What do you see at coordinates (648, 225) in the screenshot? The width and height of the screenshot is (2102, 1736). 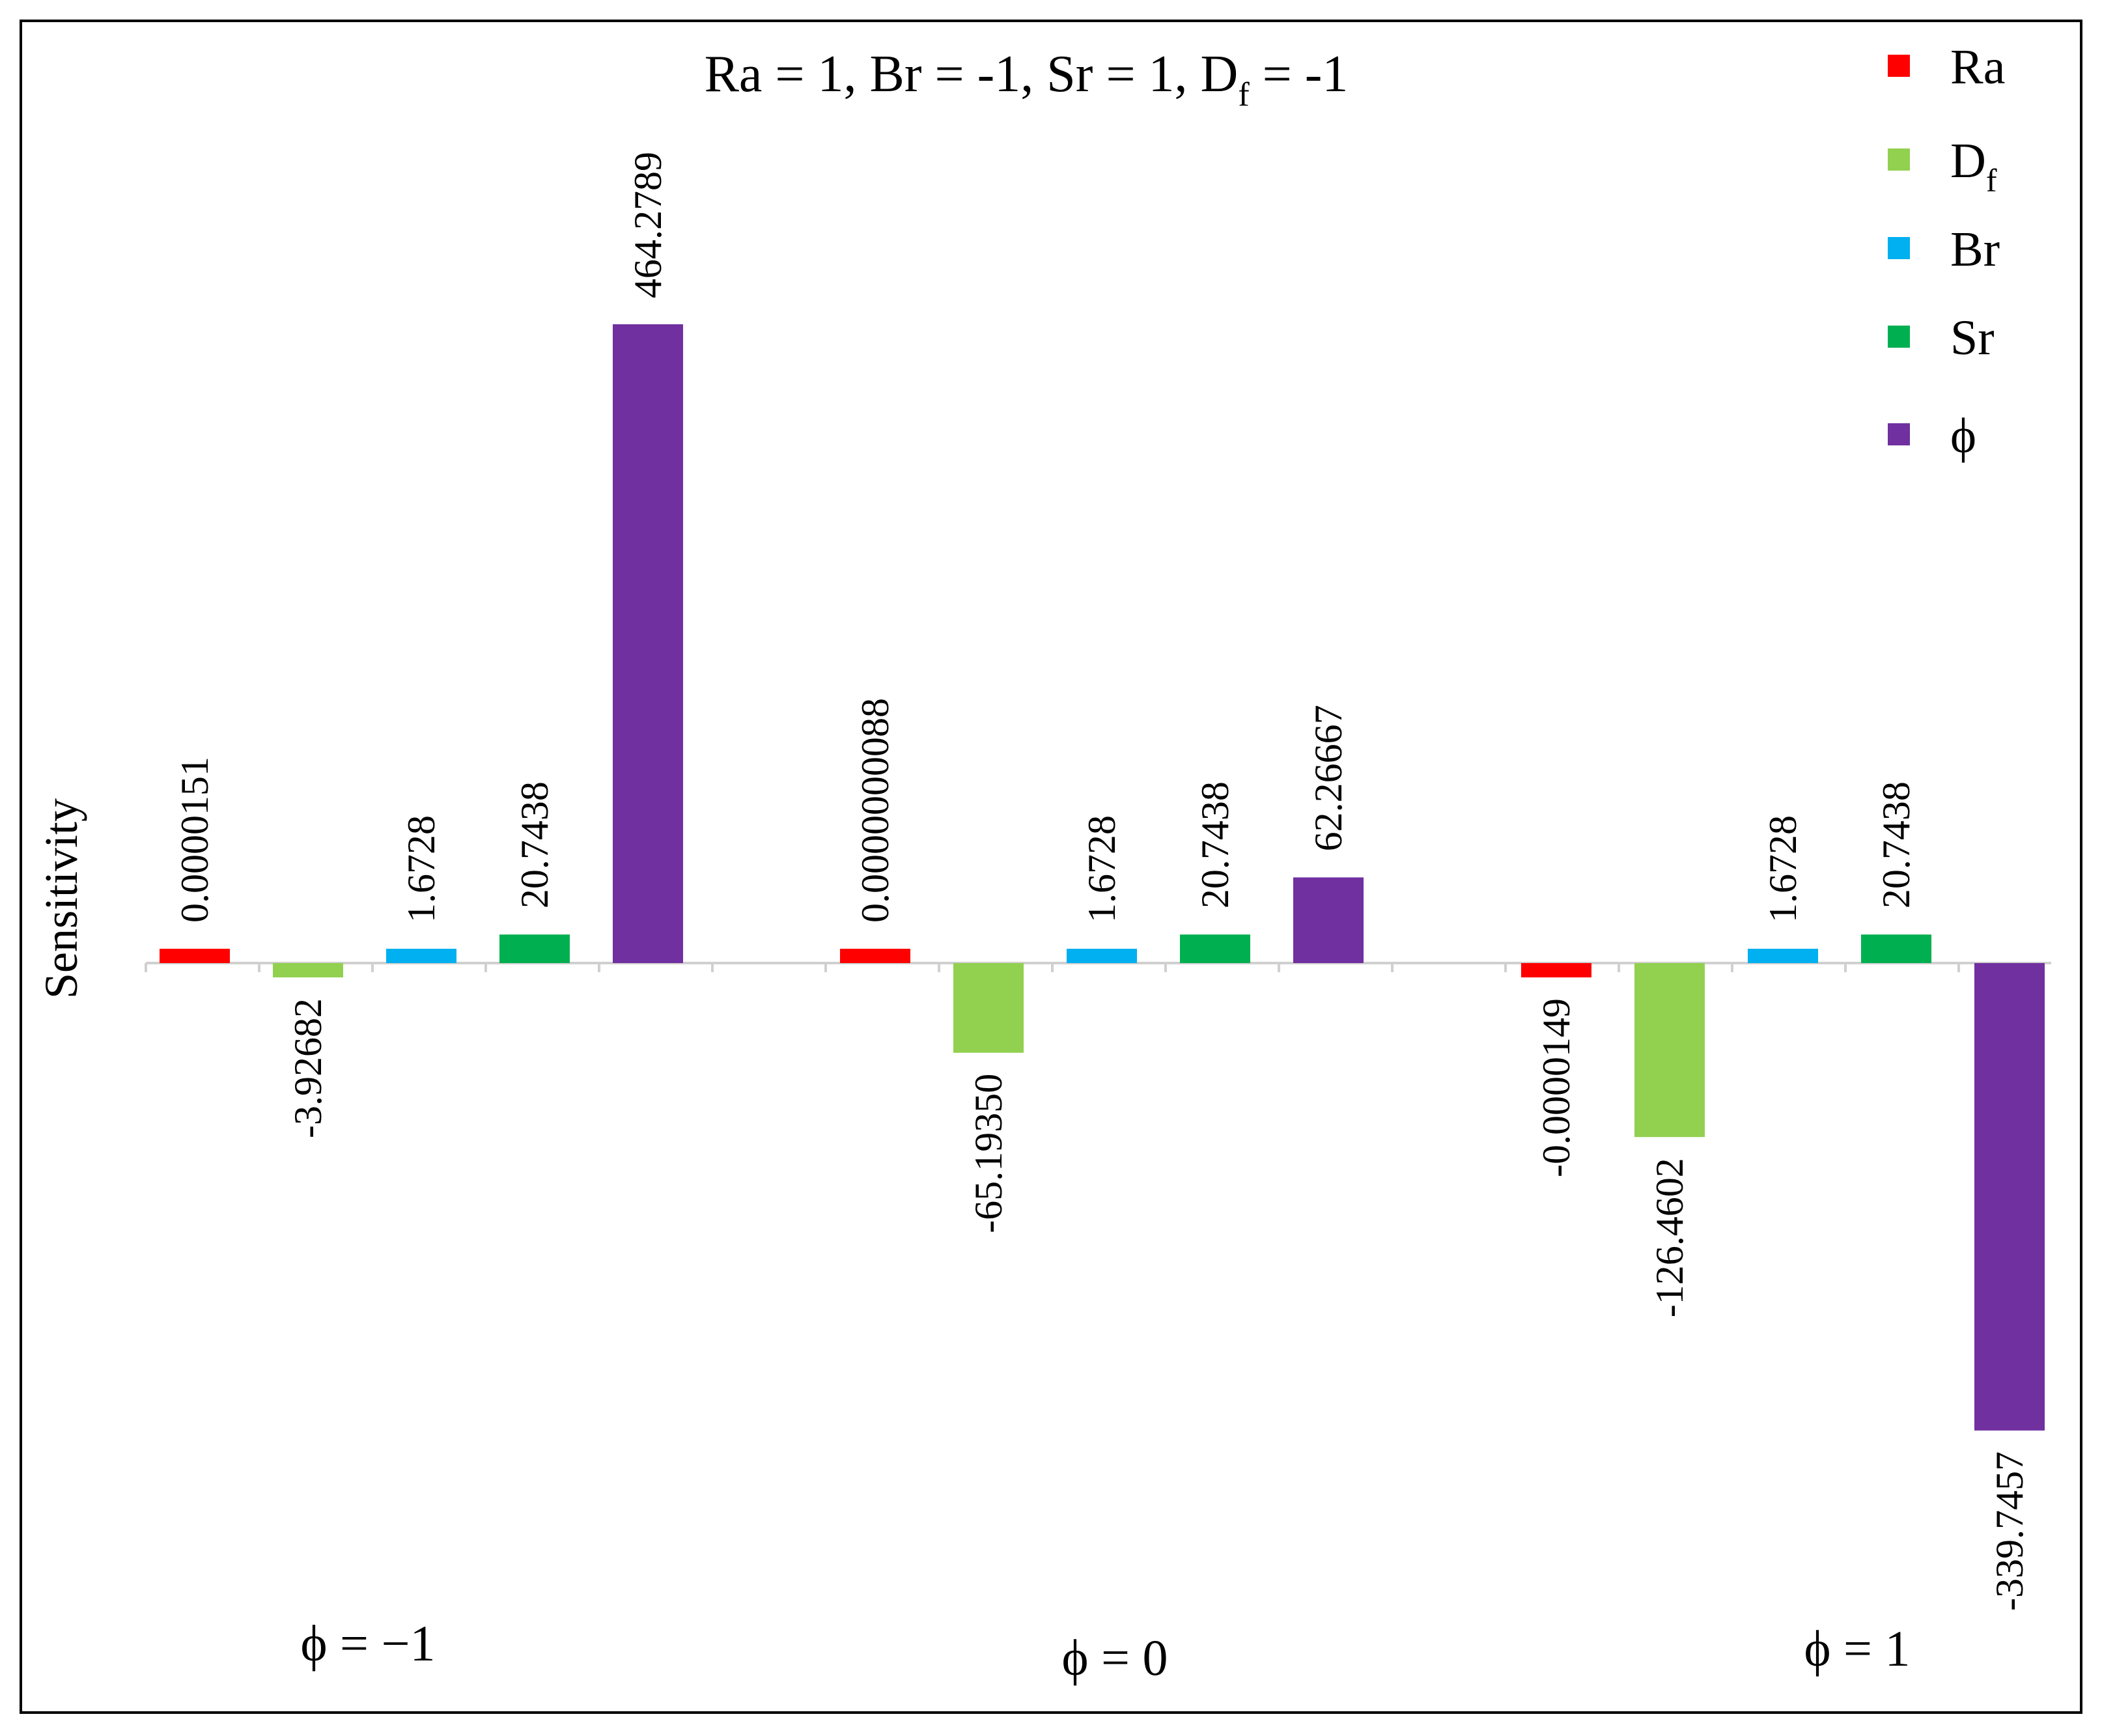 I see `data-label-4-0: 464.2789` at bounding box center [648, 225].